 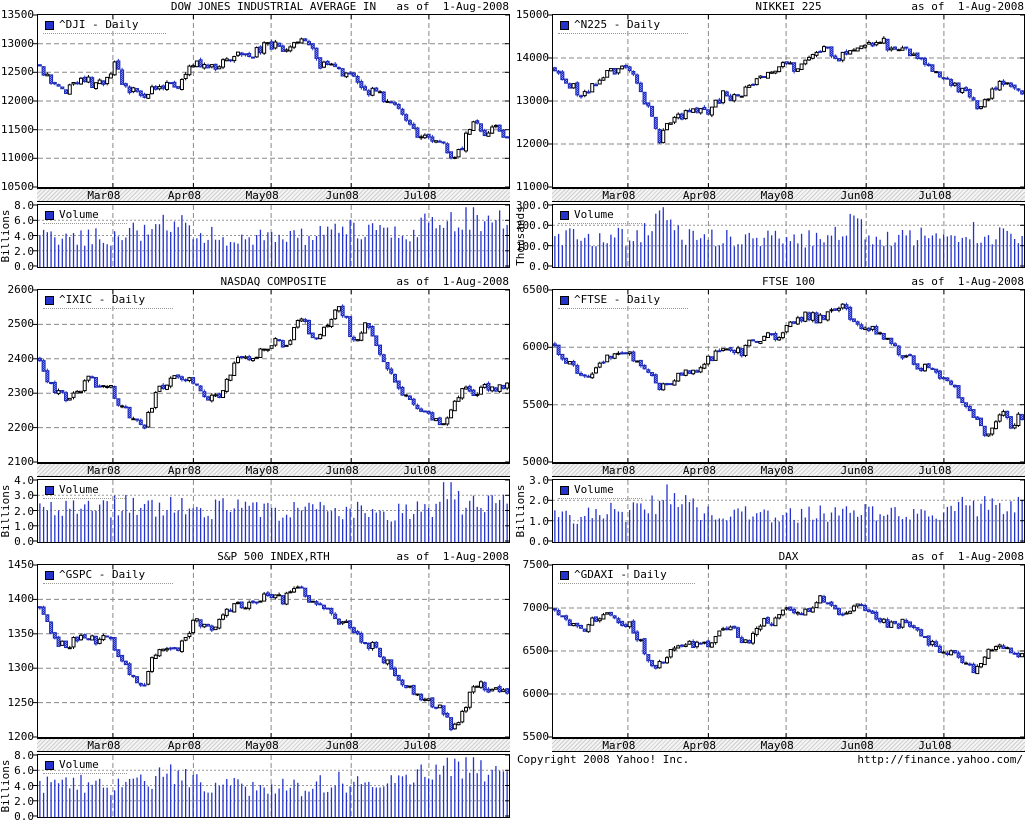 I want to click on y-axis-label: 2100, so click(x=21, y=461).